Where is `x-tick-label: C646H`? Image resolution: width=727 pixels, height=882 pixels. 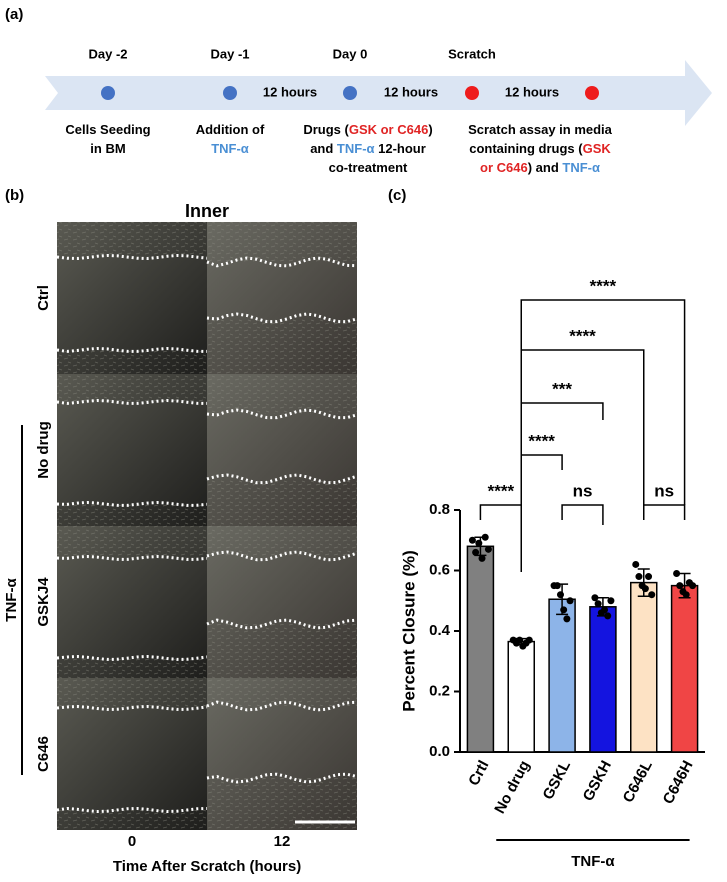 x-tick-label: C646H is located at coordinates (678, 782).